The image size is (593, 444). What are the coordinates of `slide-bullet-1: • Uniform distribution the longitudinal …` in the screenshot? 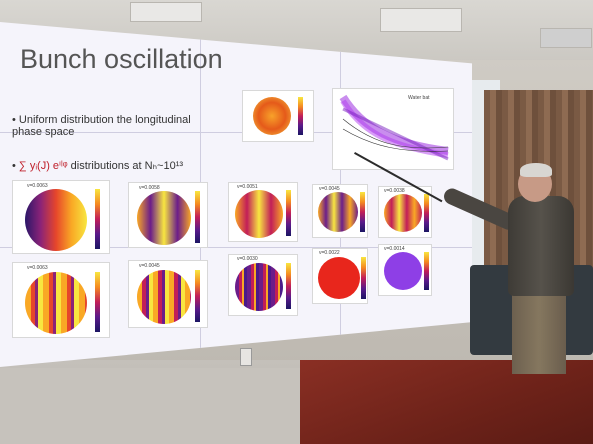 It's located at (101, 126).